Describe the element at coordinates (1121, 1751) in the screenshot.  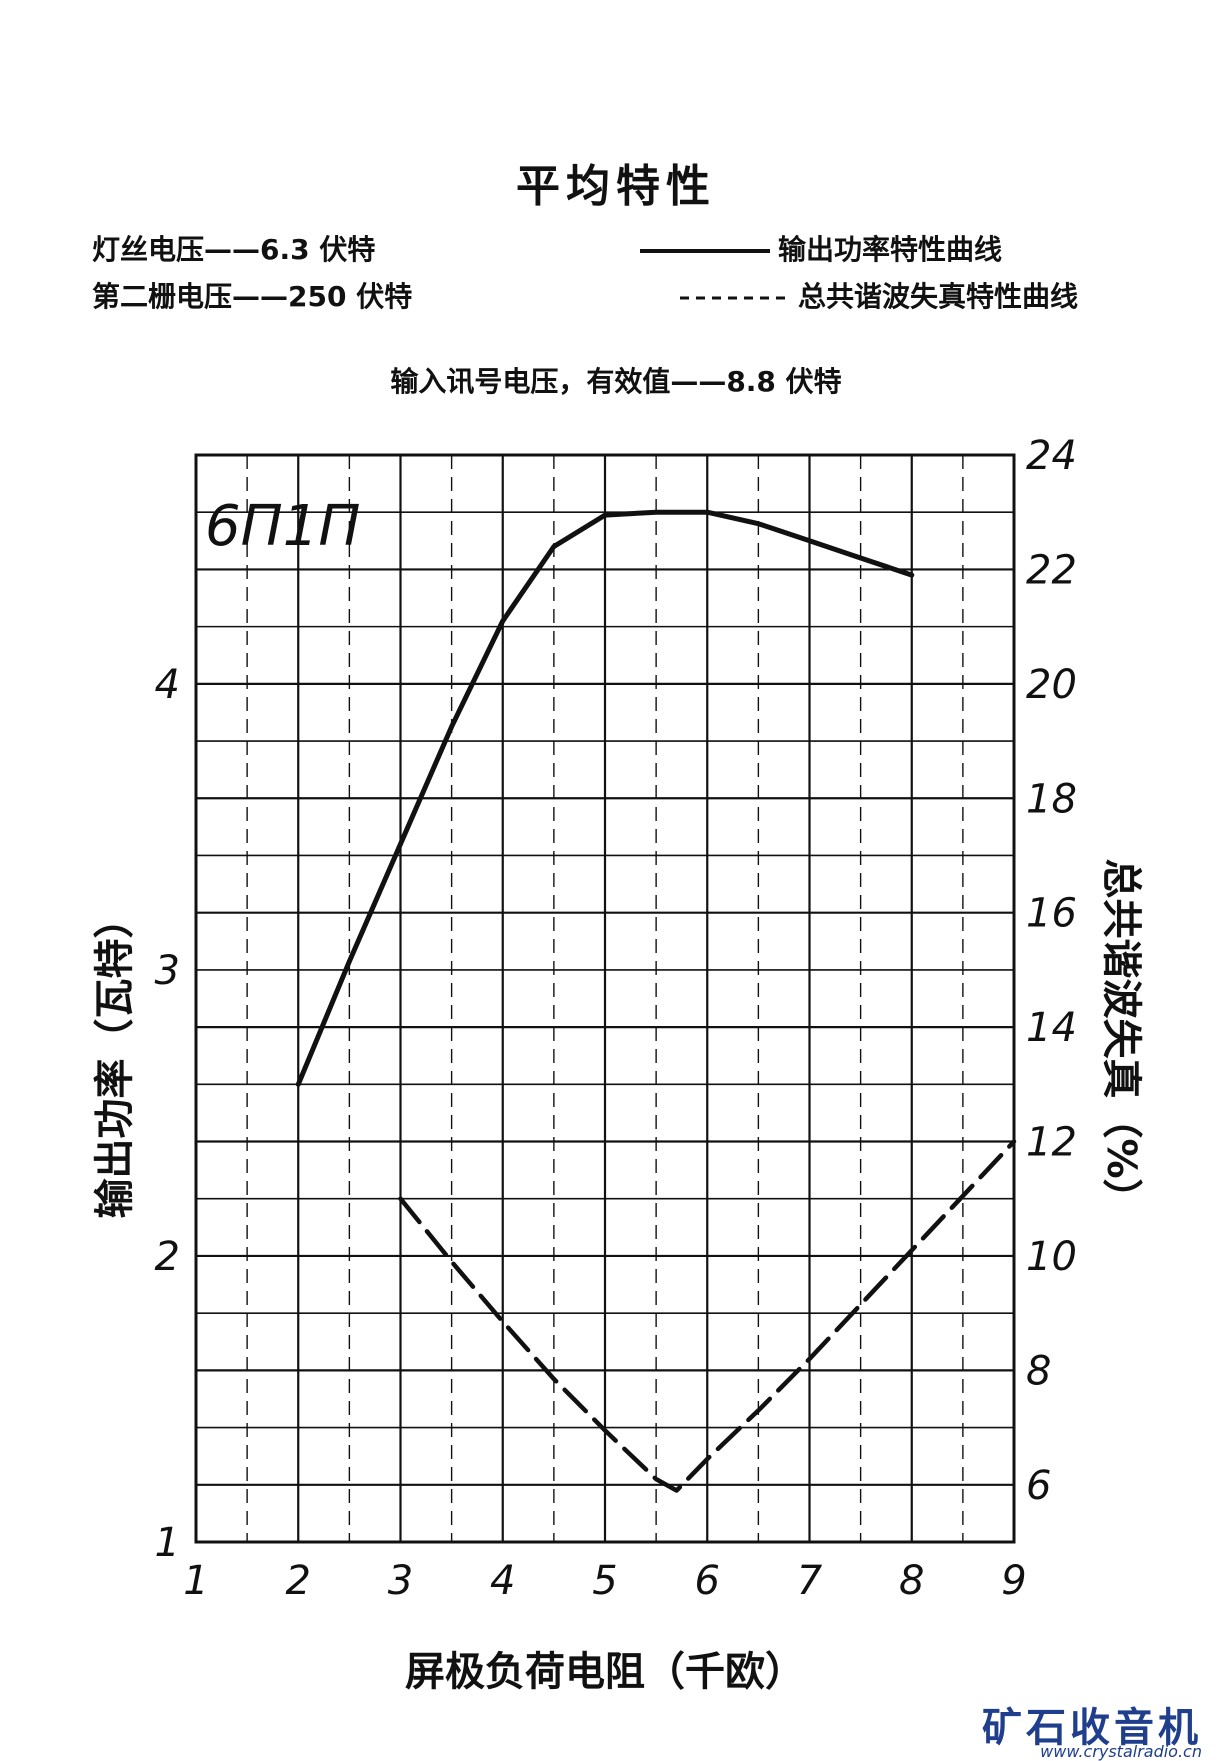
I see `watermark-url: www.crystalradio.cn` at that location.